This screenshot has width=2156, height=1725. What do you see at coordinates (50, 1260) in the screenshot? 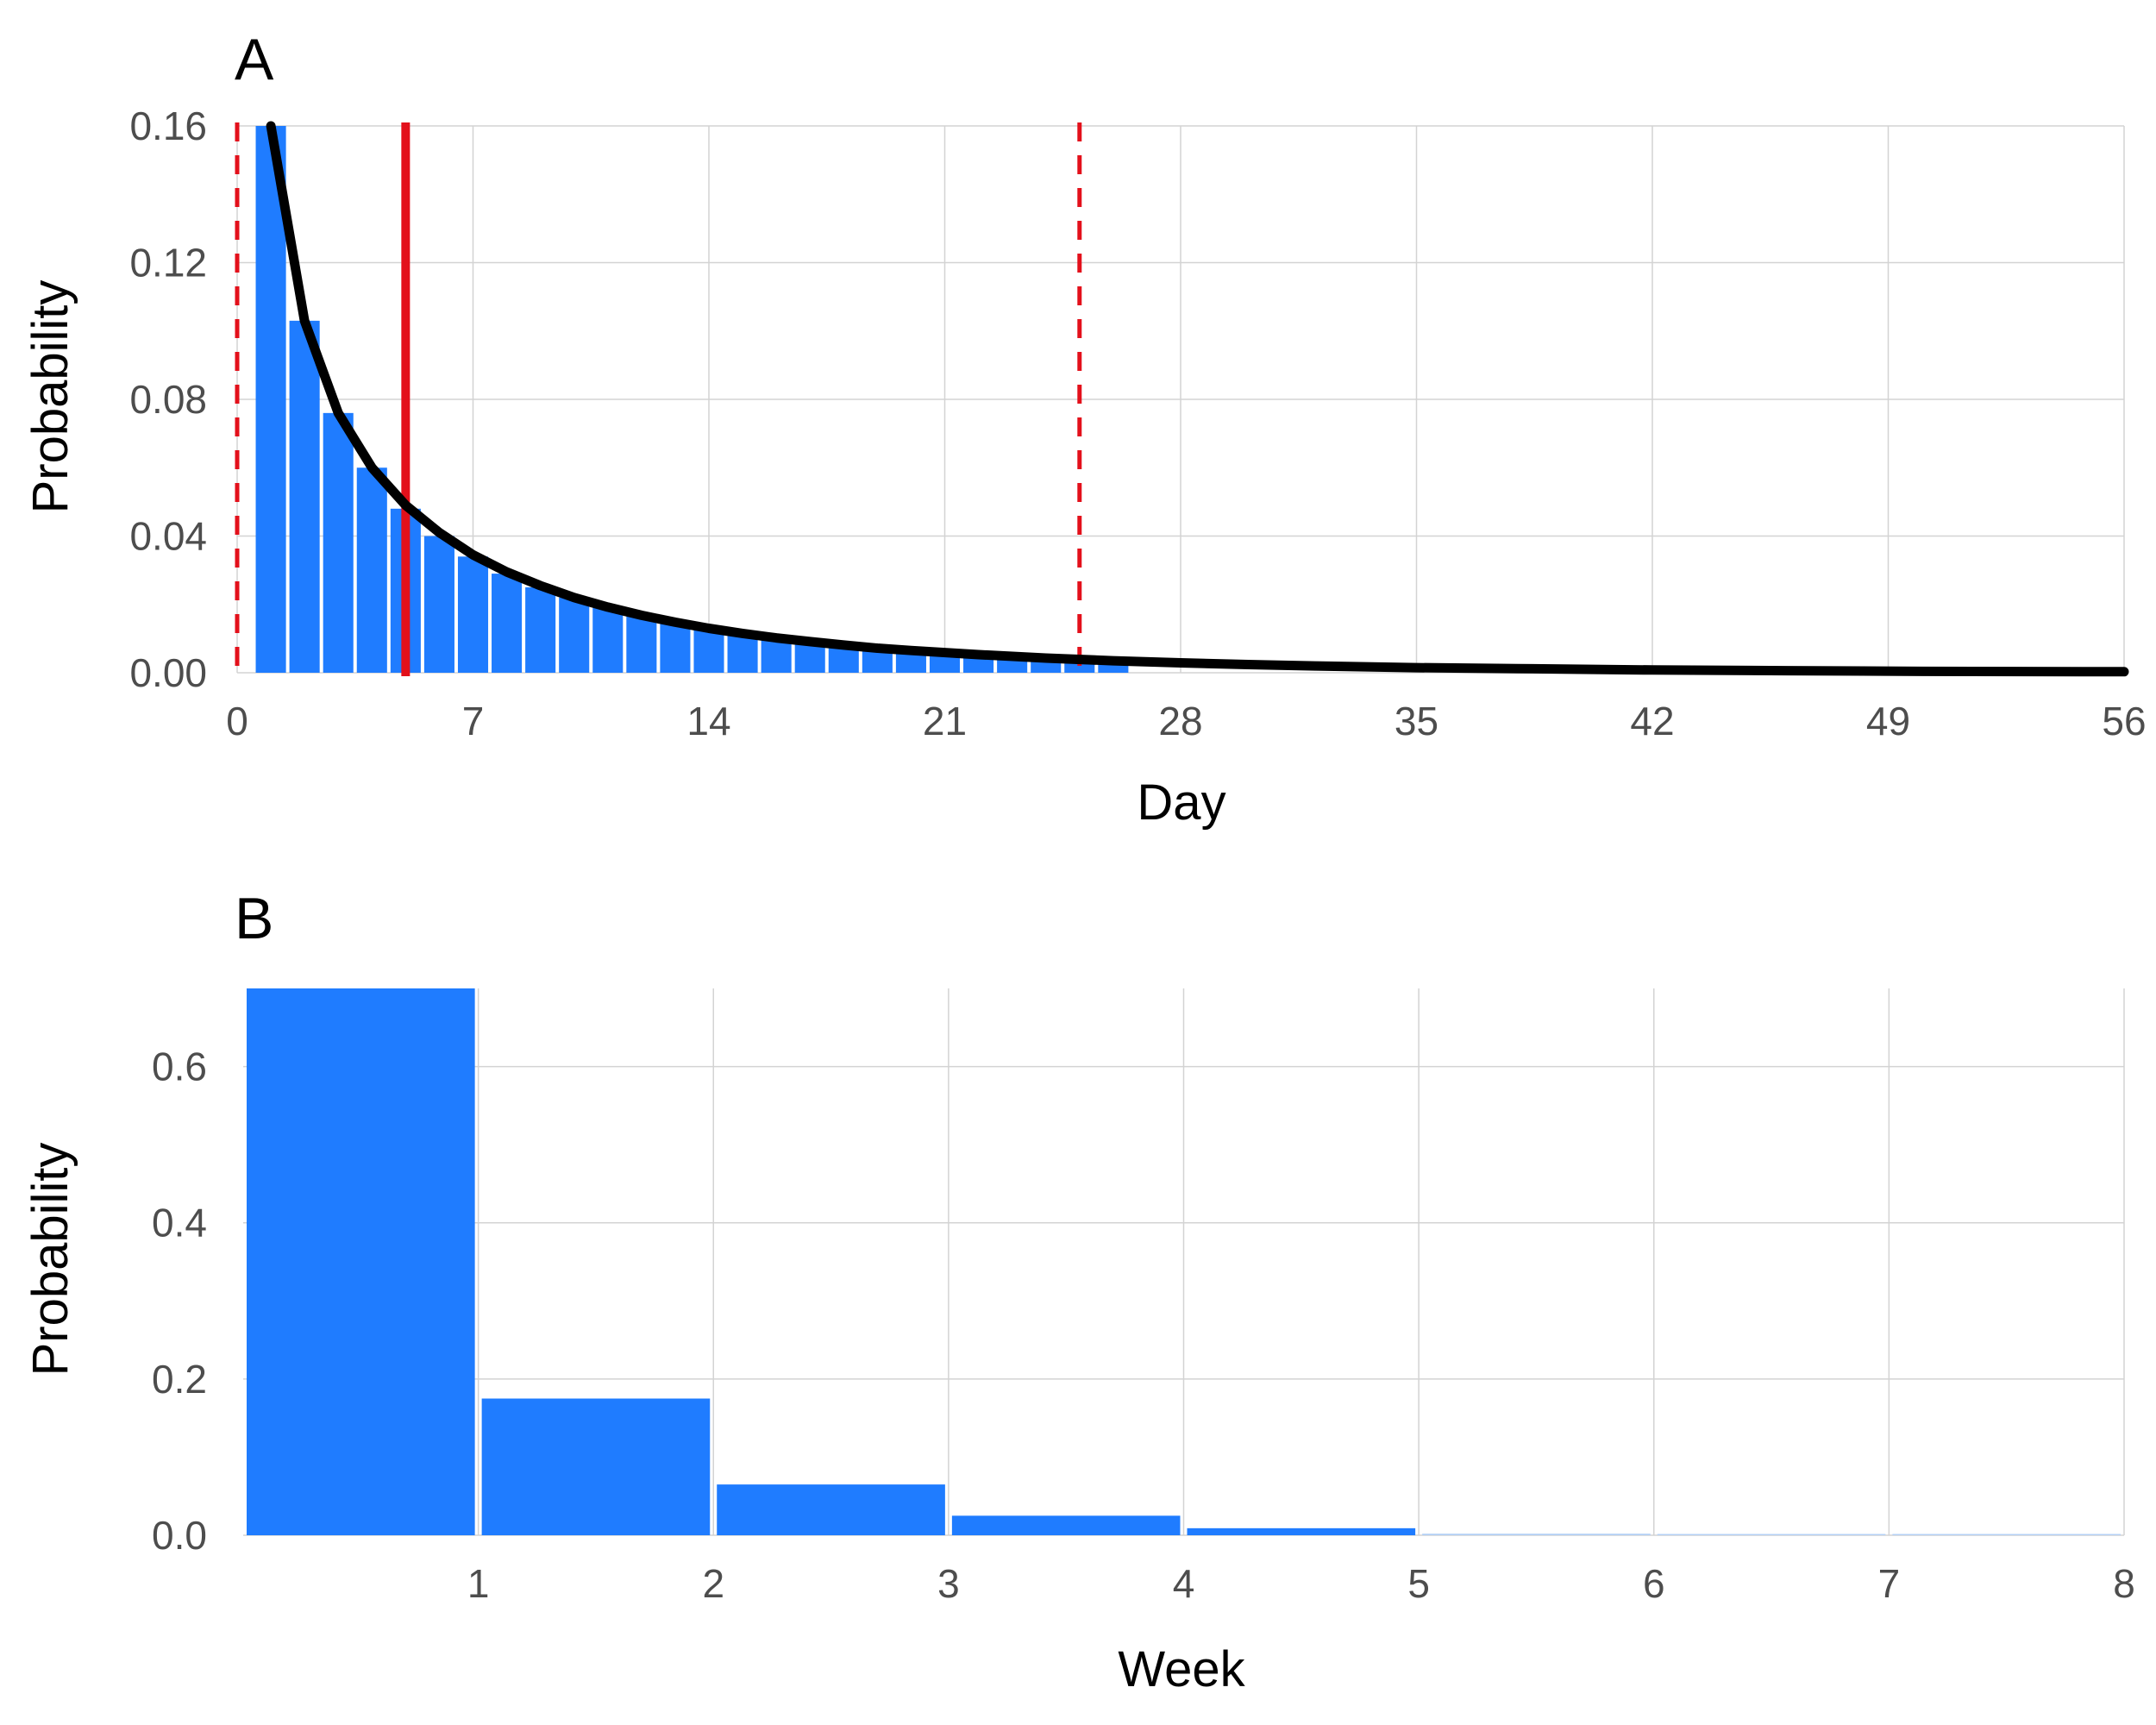
I see `panel-b-y-axis-title: Probability` at bounding box center [50, 1260].